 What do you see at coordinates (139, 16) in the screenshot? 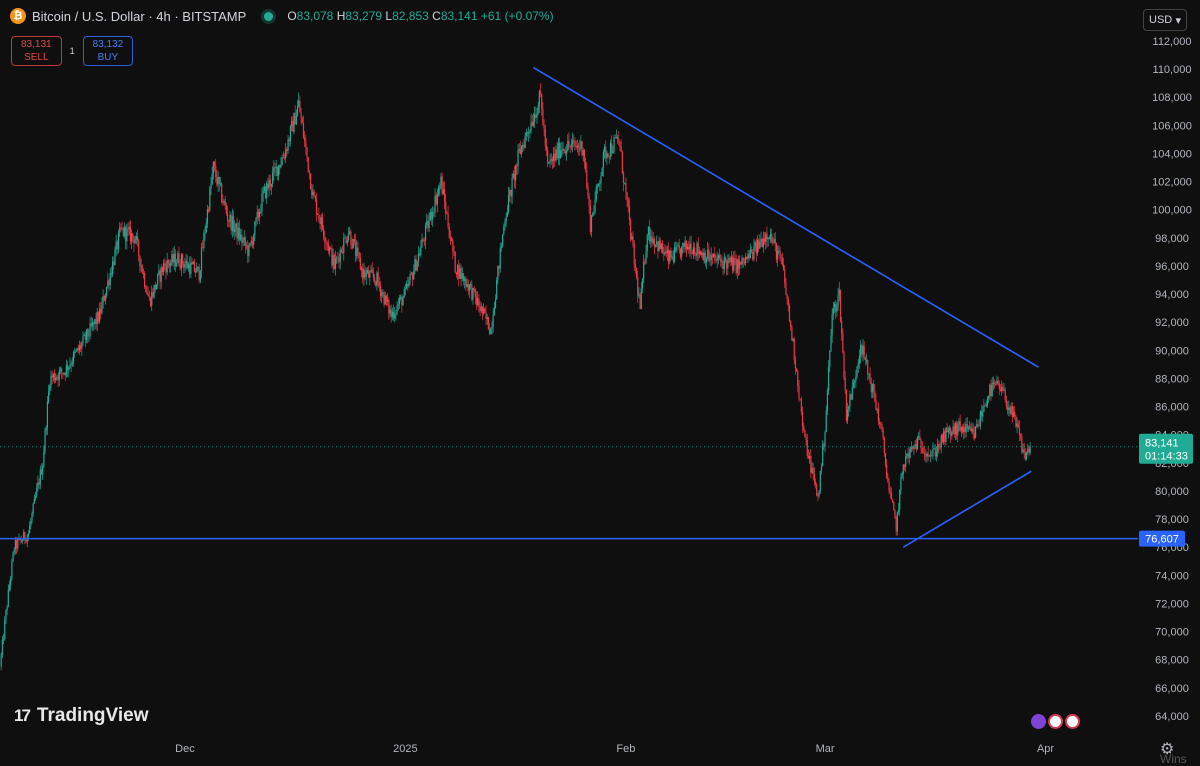
I see `symbol-title: Bitcoin / U.S. Dollar · 4h · BITSTAMP` at bounding box center [139, 16].